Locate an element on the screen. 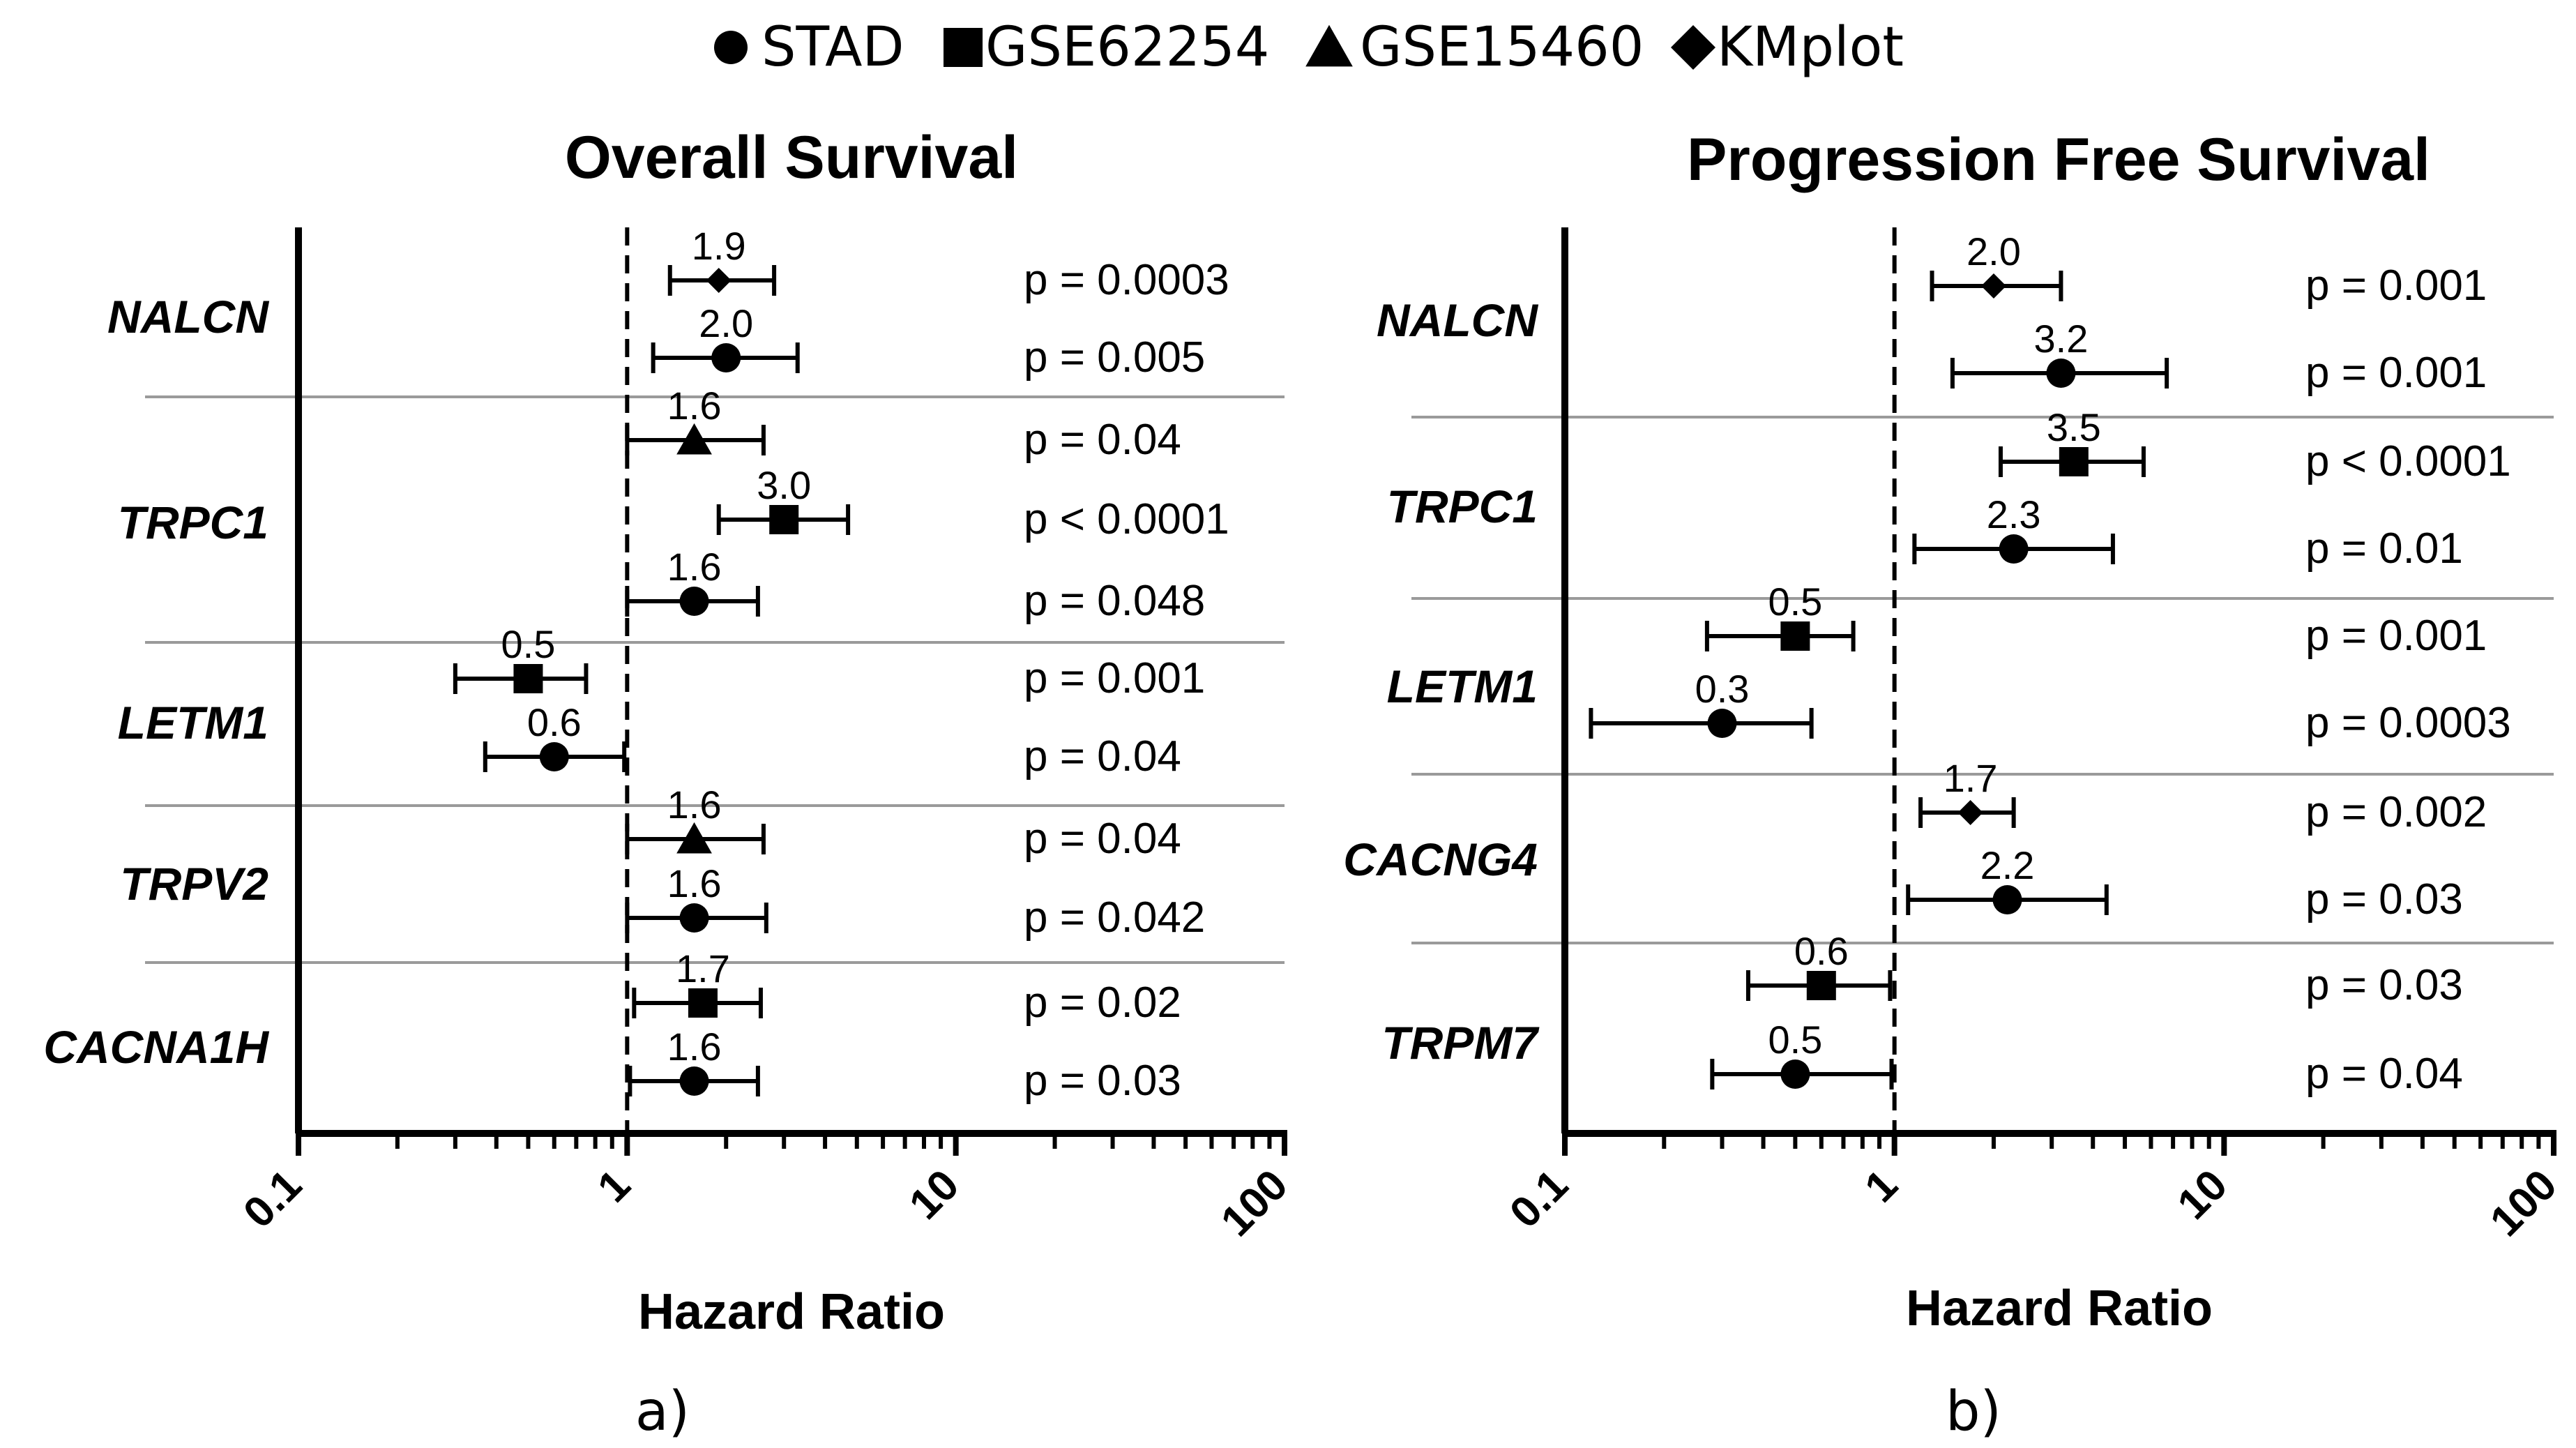  gene-label: TRPV2 is located at coordinates (194, 884).